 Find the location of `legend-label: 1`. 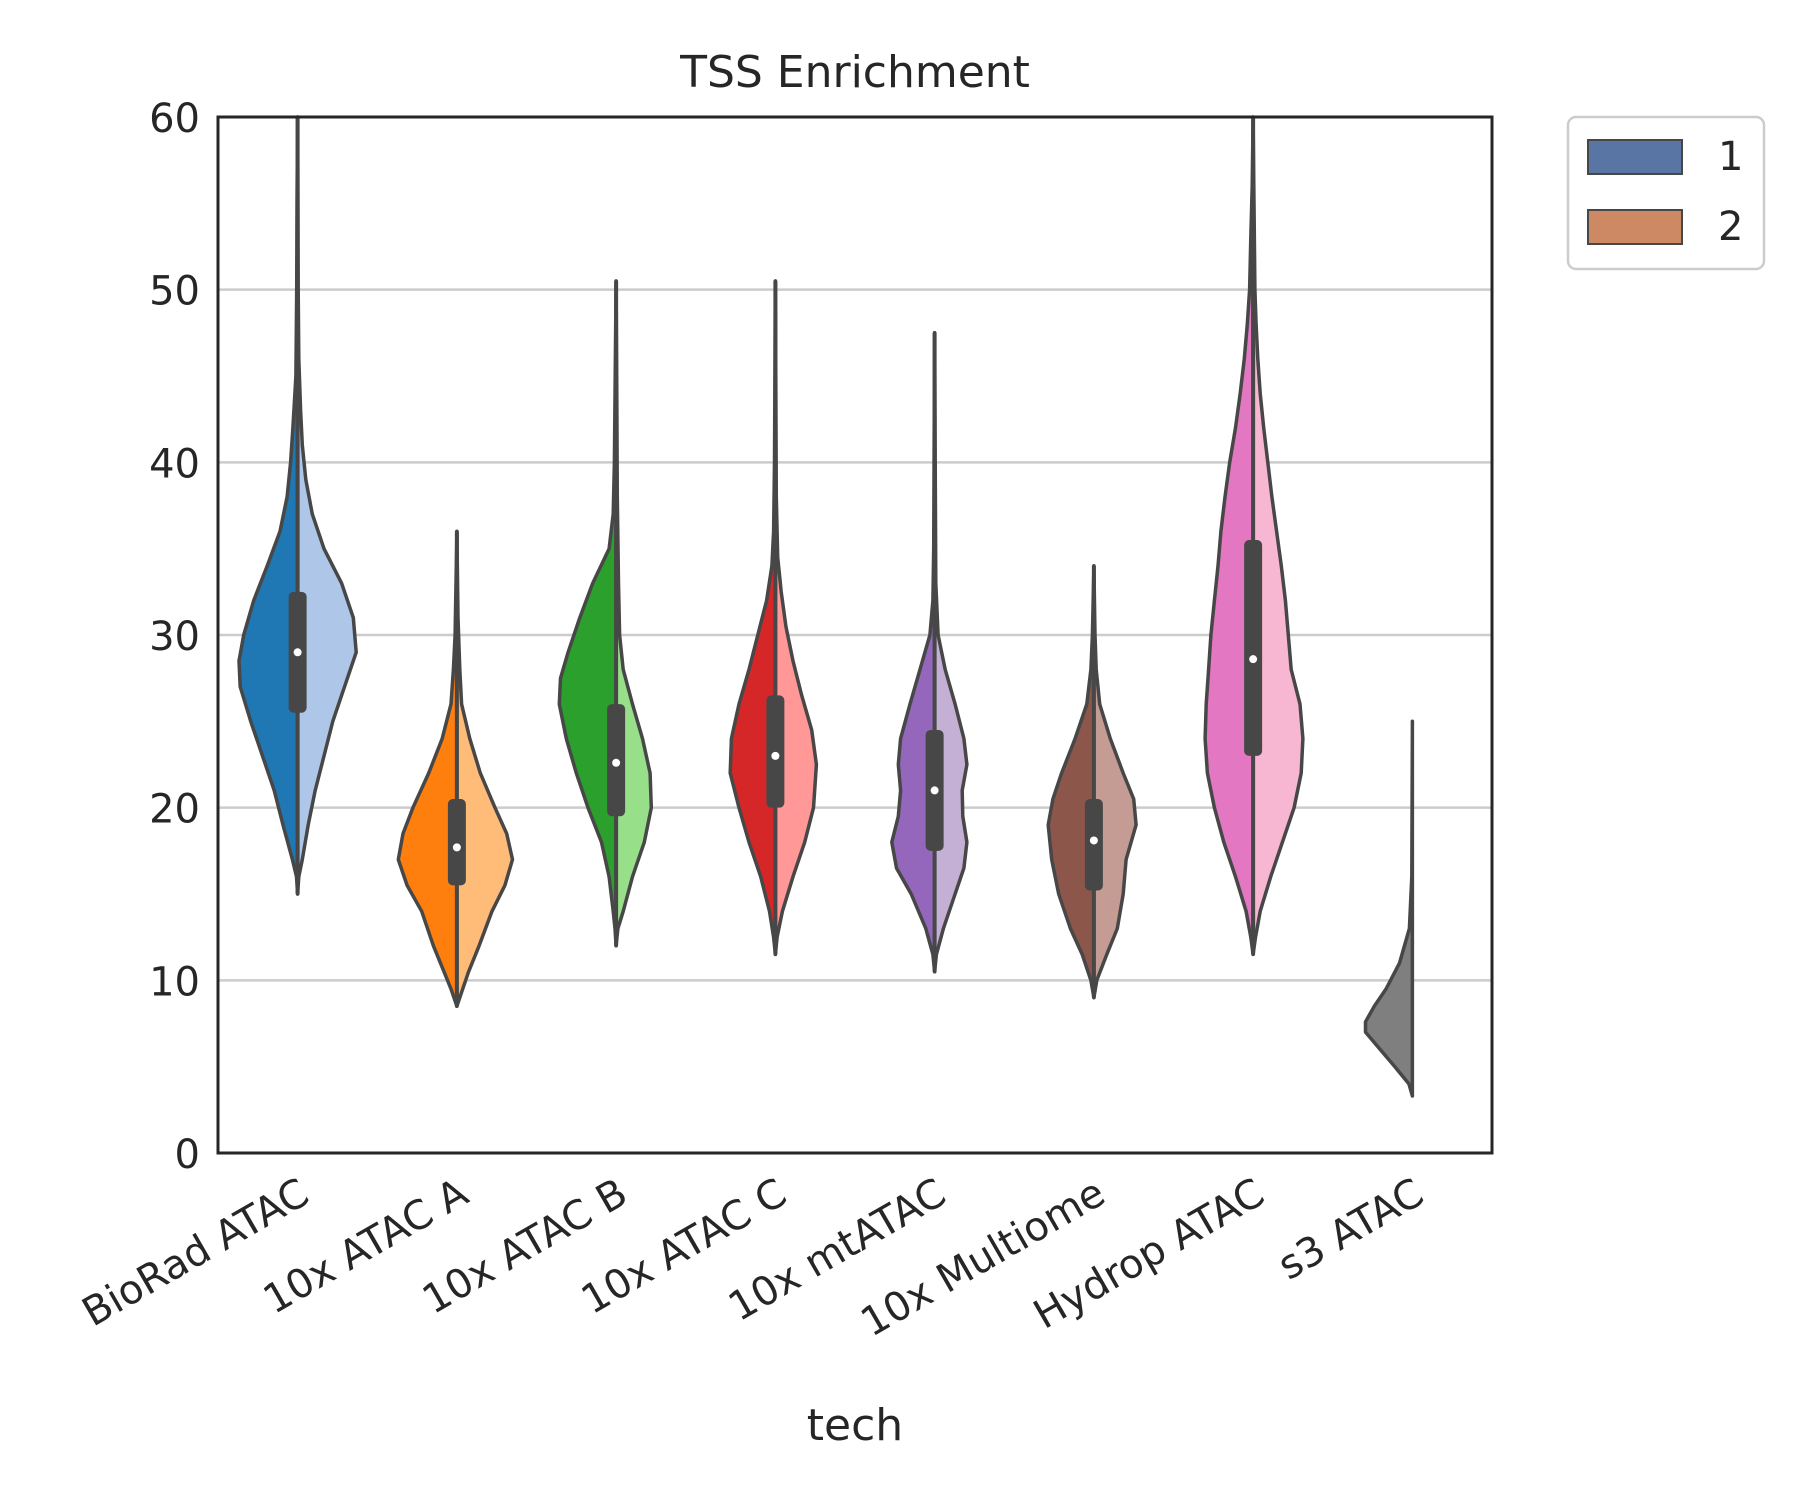

legend-label: 1 is located at coordinates (1730, 157).